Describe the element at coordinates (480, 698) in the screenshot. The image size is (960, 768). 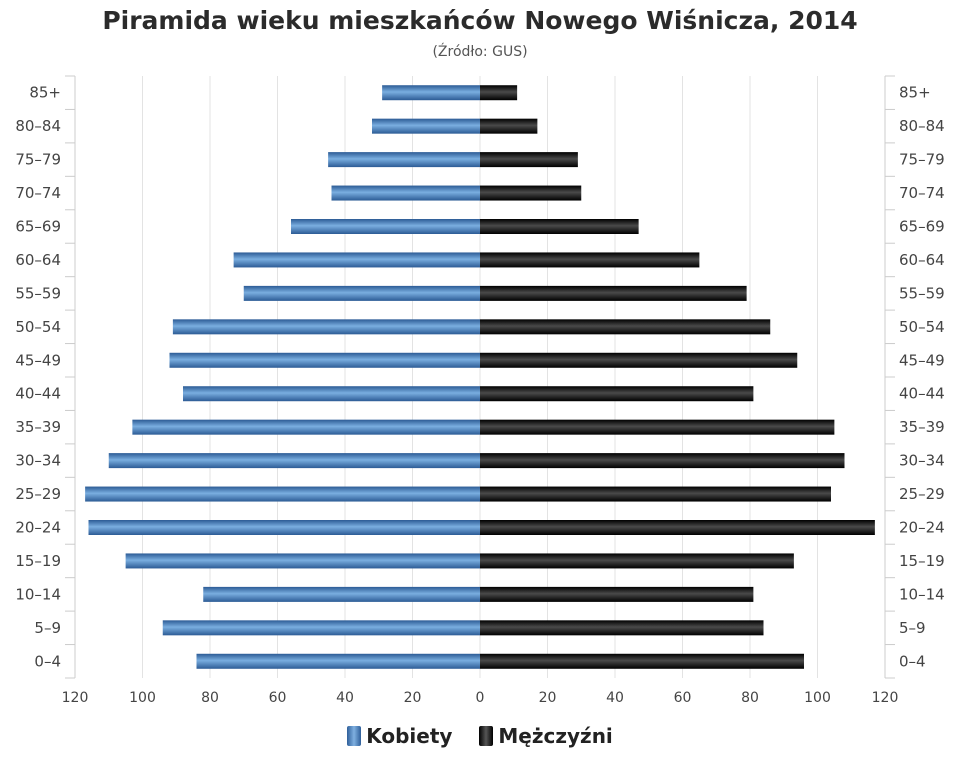
I see `x-tick-label: 0` at that location.